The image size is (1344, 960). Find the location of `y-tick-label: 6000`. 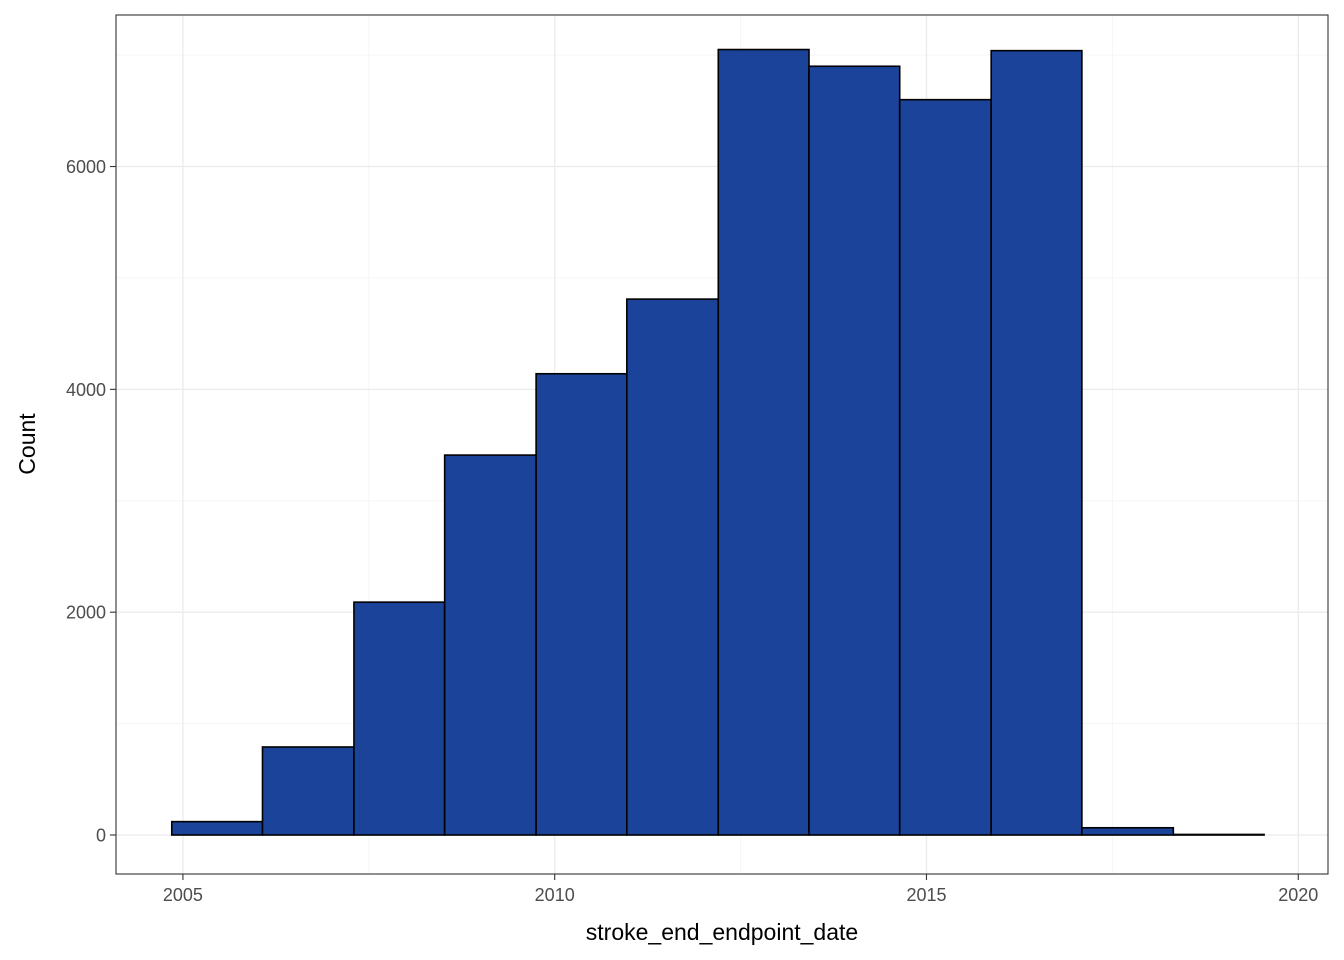

y-tick-label: 6000 is located at coordinates (86, 167).